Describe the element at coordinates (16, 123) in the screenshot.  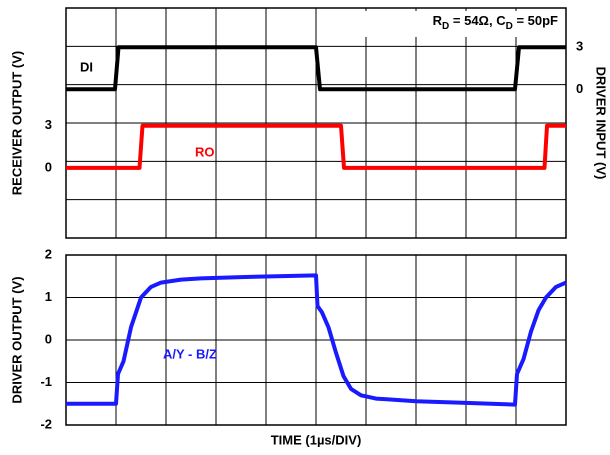
I see `y-axis-label: RECEIVER OUTPUT (V)` at that location.